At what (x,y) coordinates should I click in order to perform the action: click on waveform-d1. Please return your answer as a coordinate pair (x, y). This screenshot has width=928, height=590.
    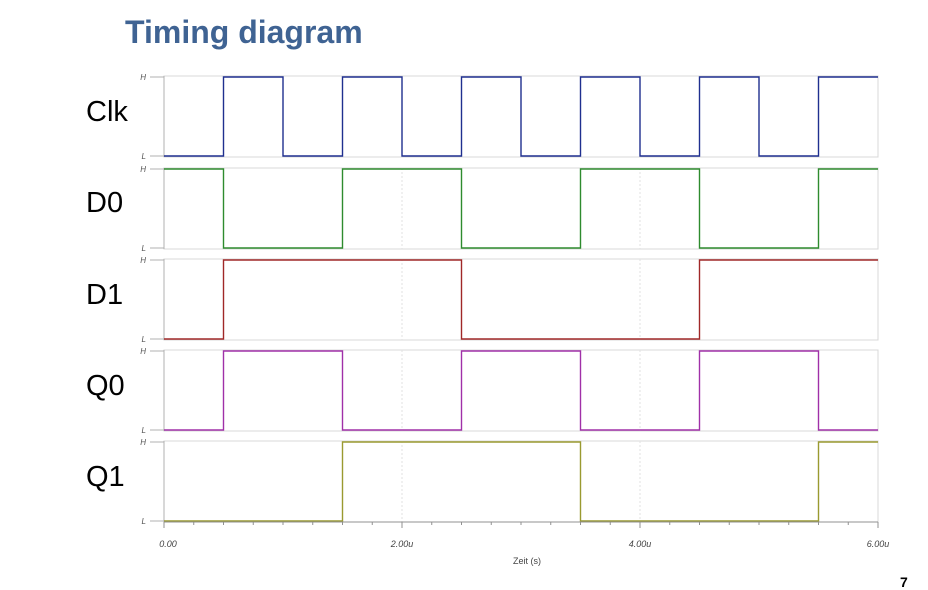
    Looking at the image, I should click on (521, 299).